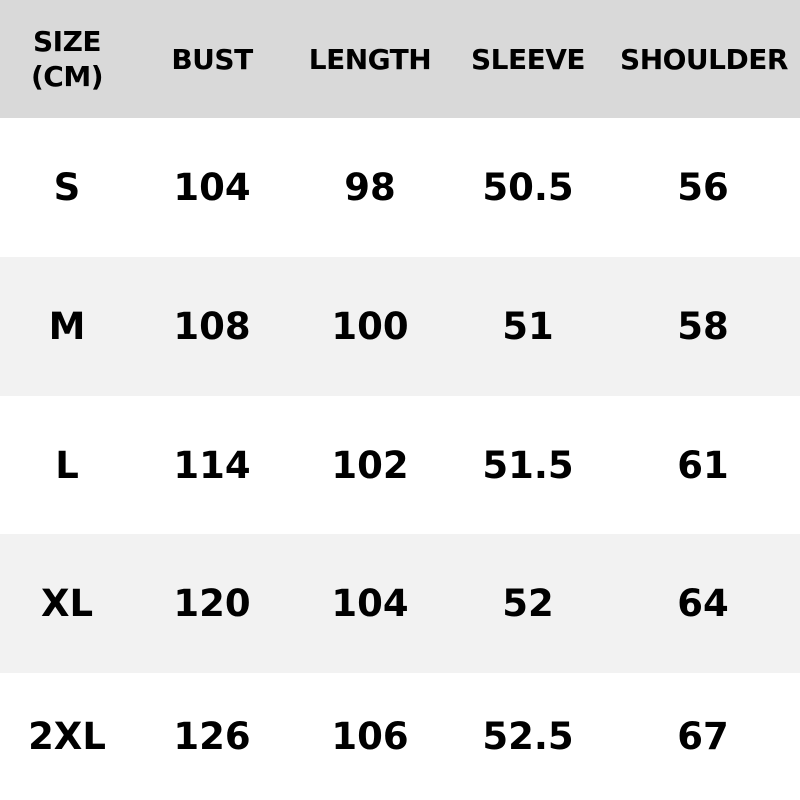 This screenshot has width=800, height=800. I want to click on cell-length: 102, so click(370, 465).